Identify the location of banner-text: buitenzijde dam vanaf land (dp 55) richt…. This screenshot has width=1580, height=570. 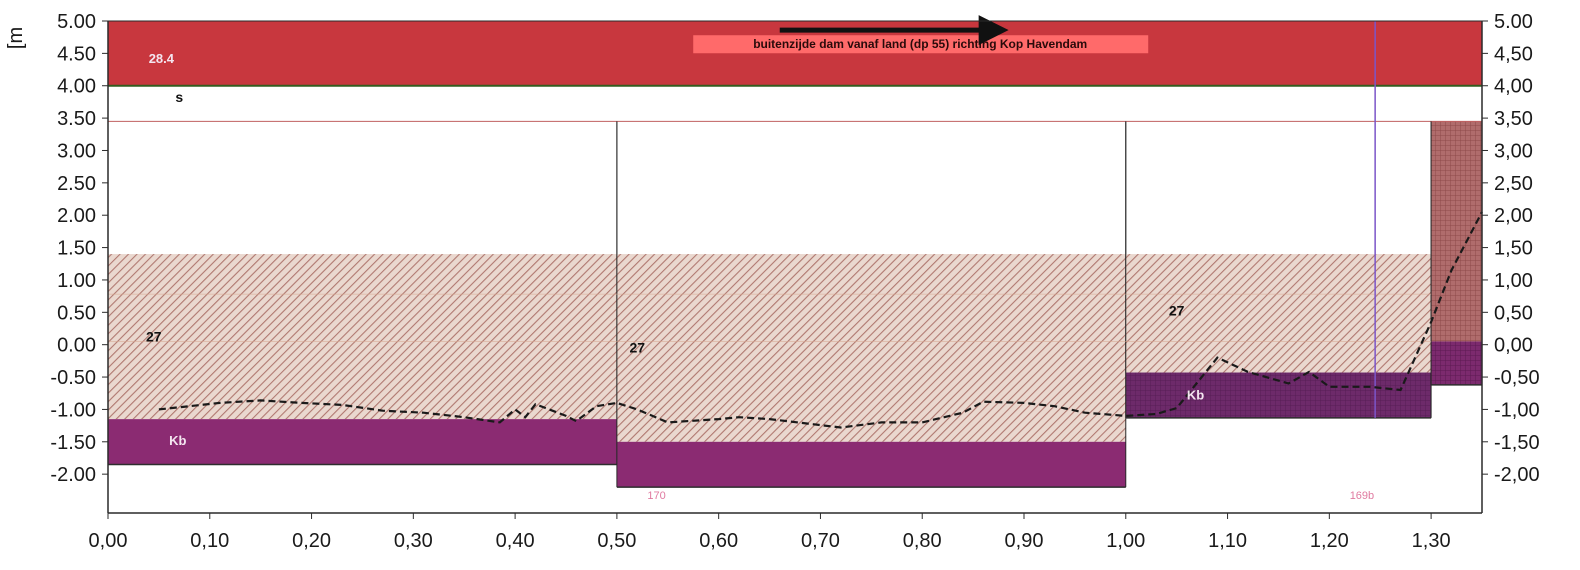
(920, 44).